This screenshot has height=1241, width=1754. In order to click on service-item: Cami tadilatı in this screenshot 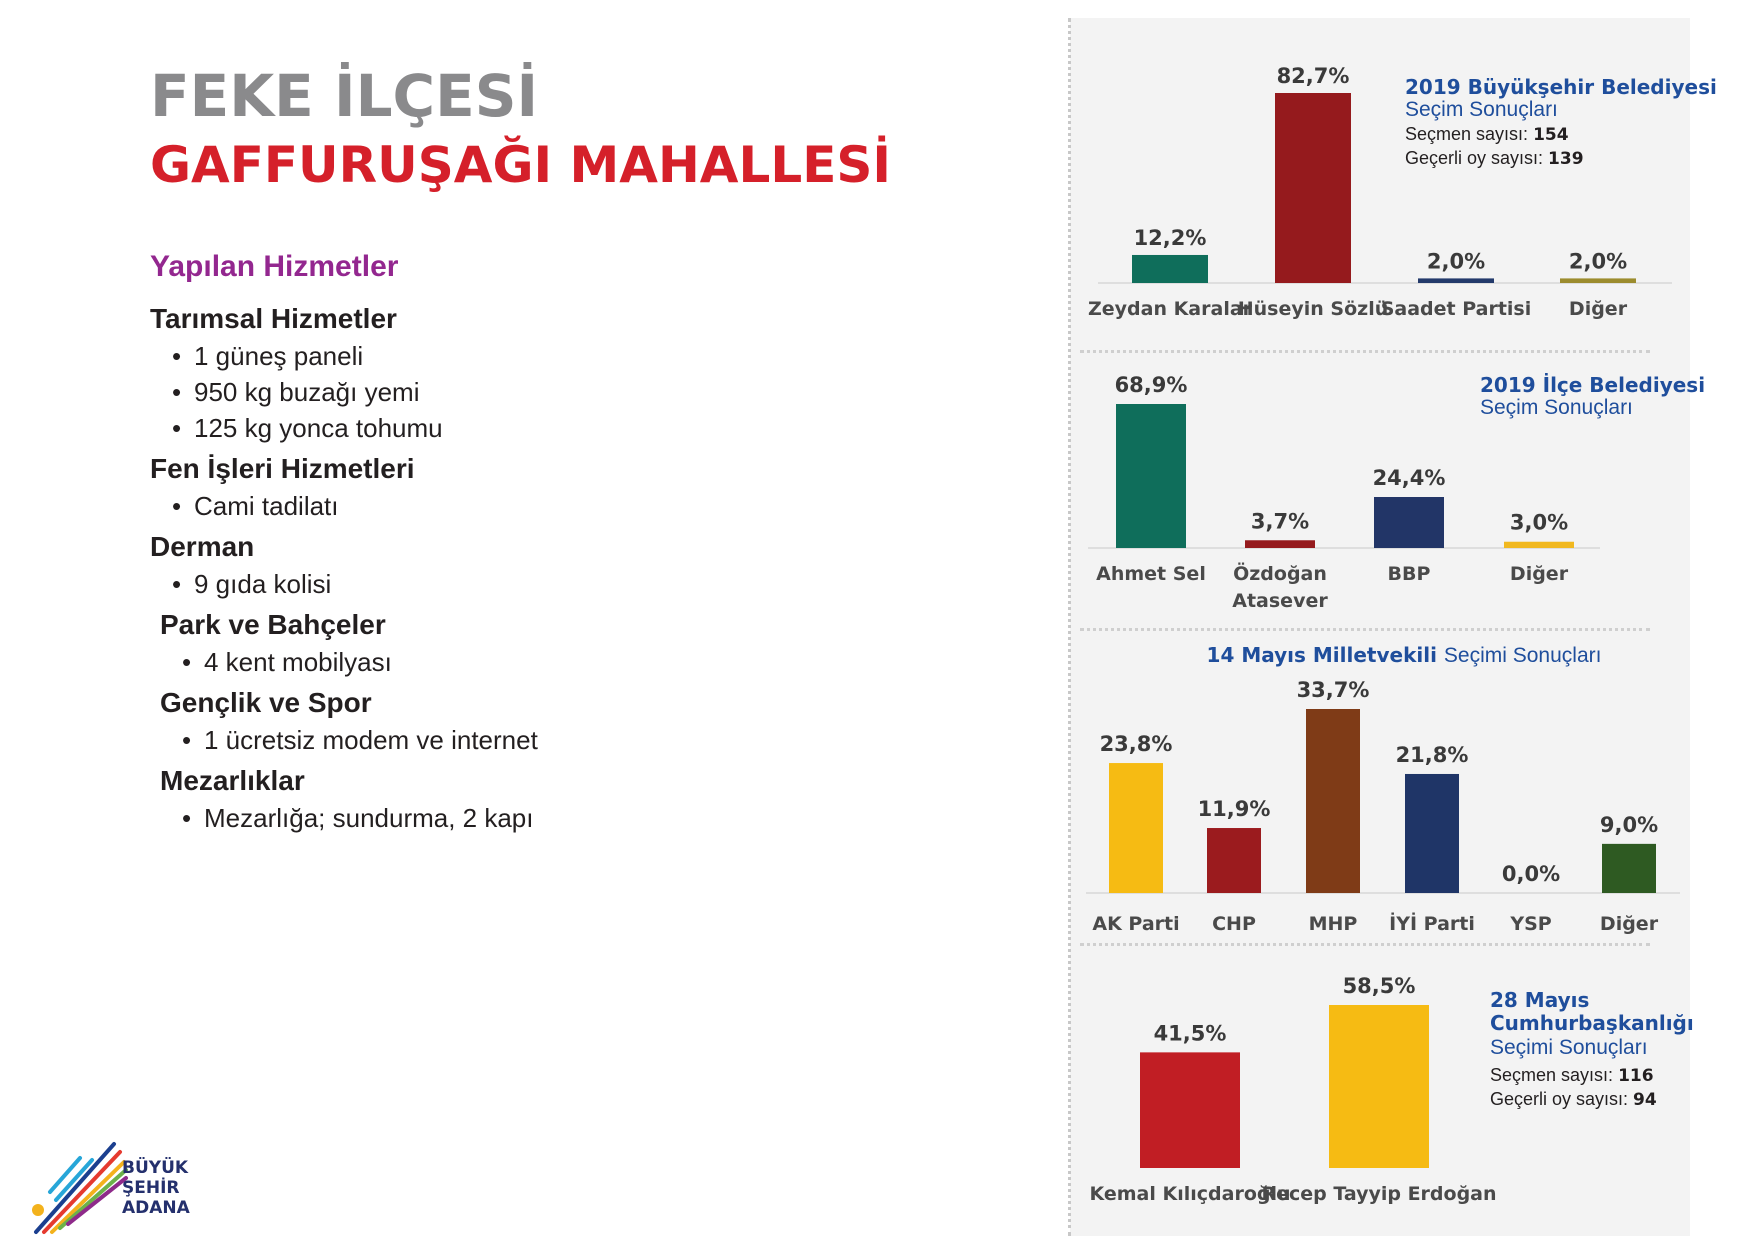, I will do `click(551, 506)`.